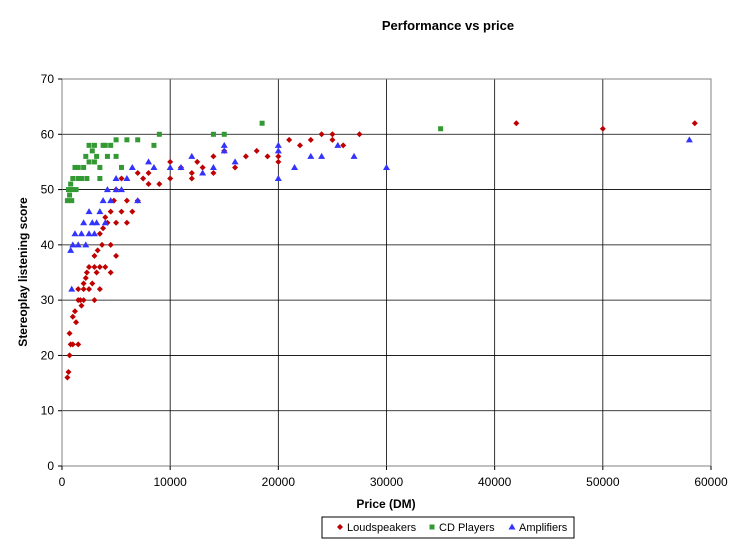 This screenshot has width=750, height=545. I want to click on x-tick-label: 30000, so click(387, 482).